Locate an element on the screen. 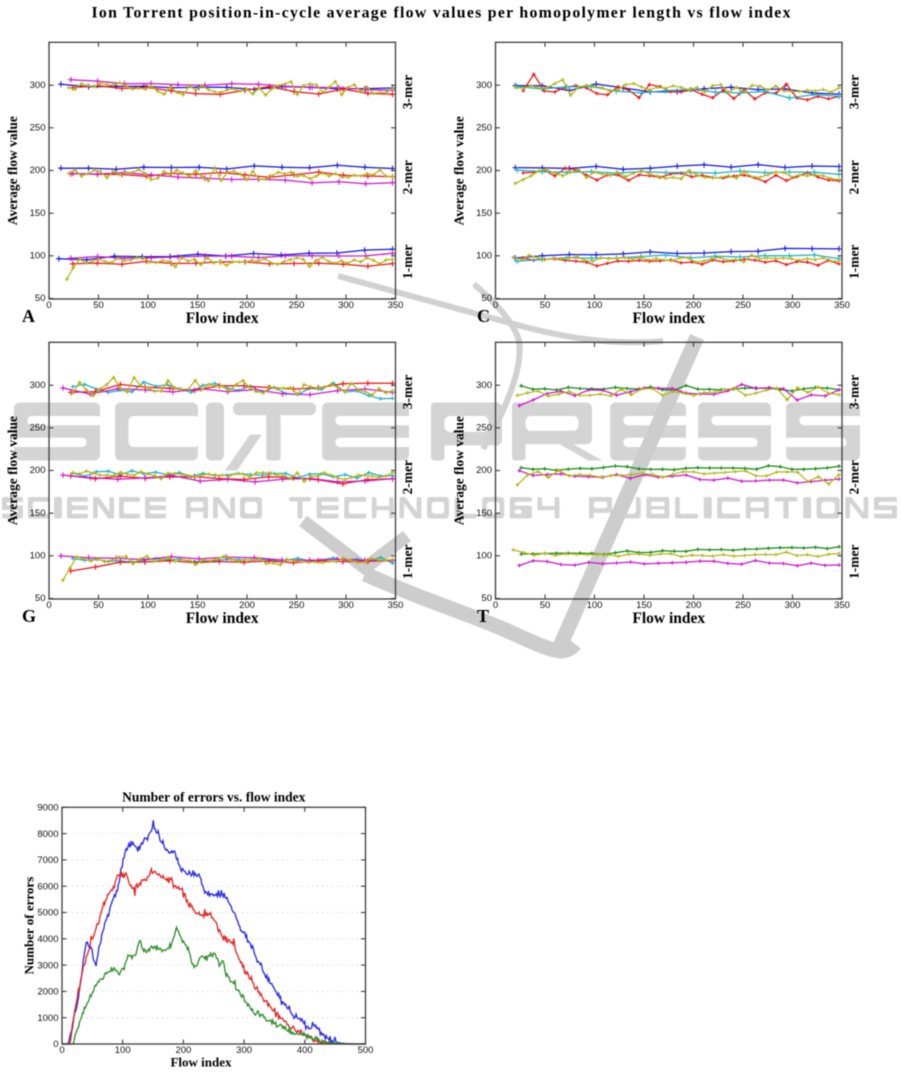 The image size is (901, 1075). svg-text: 8000 is located at coordinates (47, 834).